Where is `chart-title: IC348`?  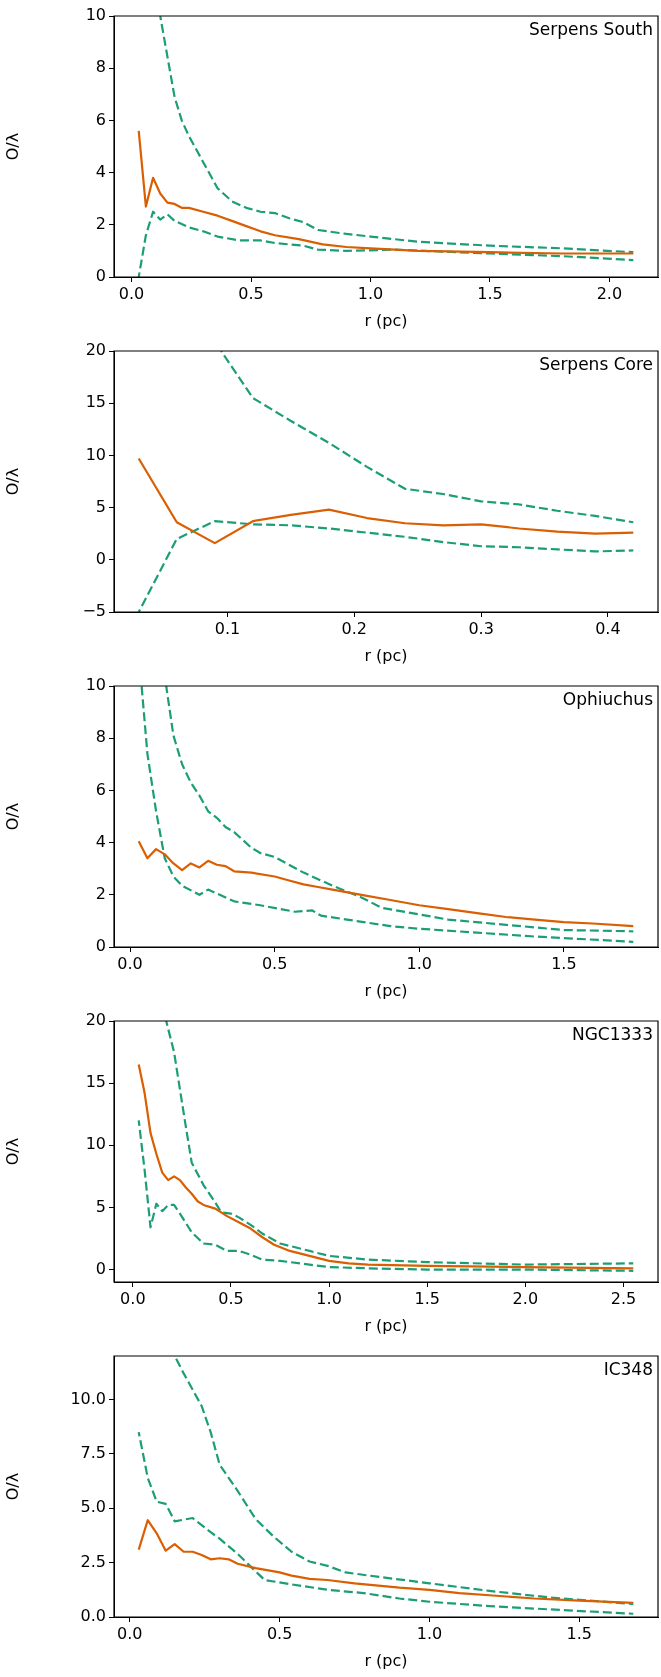 chart-title: IC348 is located at coordinates (628, 1368).